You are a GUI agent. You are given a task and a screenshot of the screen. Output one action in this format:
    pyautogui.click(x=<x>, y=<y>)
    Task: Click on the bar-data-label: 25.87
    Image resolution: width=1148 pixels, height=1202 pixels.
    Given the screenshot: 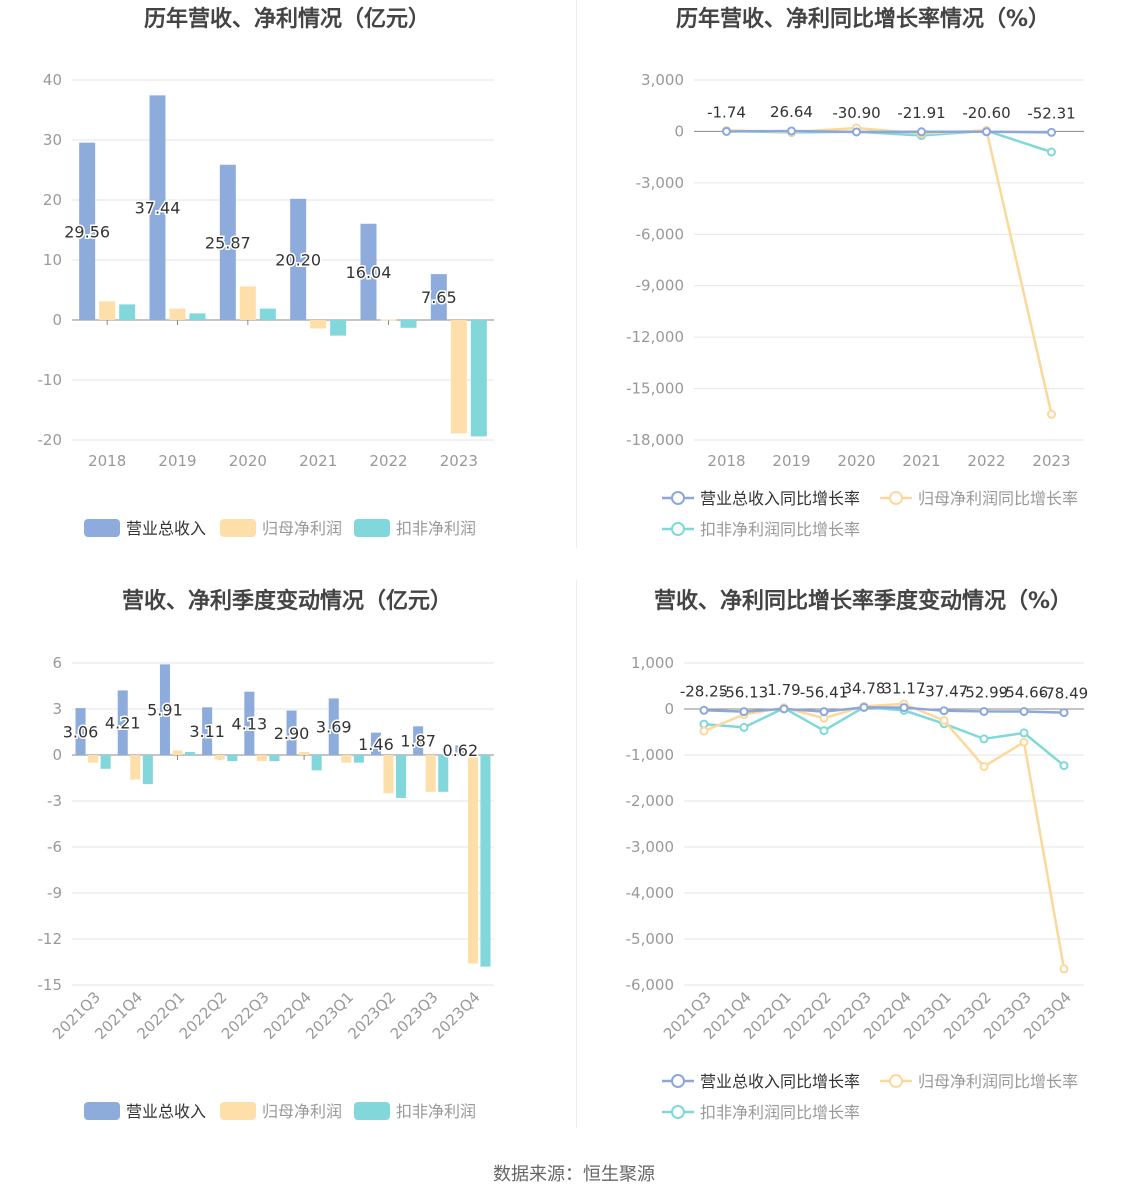 What is the action you would take?
    pyautogui.click(x=228, y=242)
    